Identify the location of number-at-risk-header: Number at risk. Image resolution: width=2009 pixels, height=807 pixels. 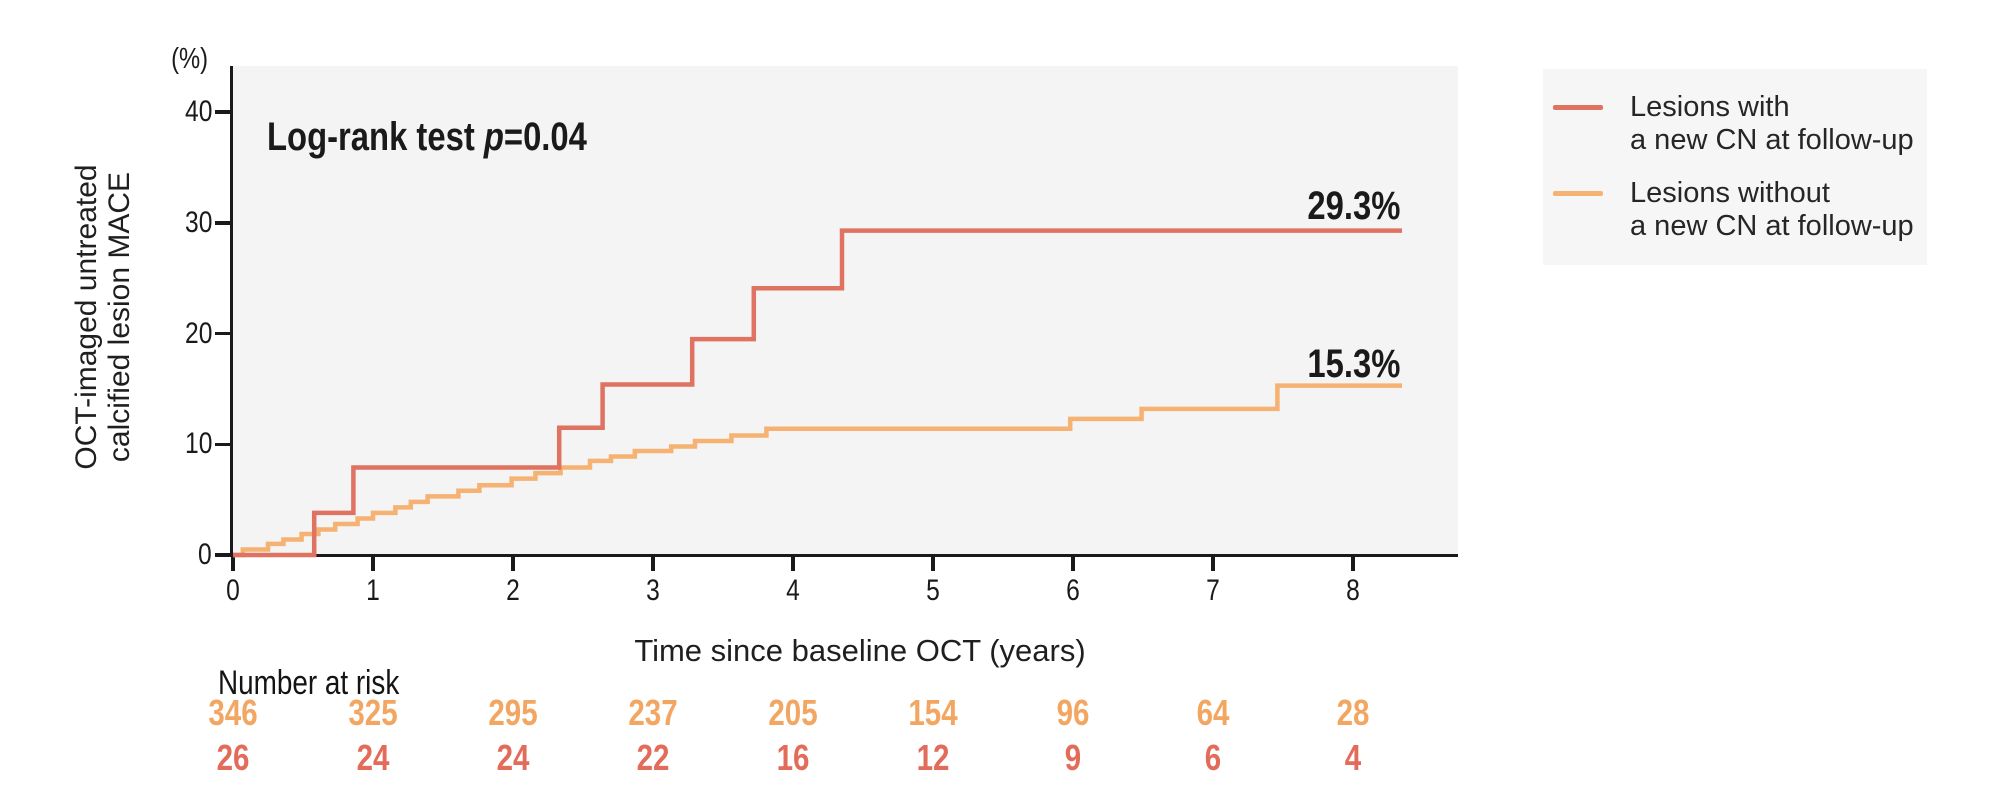
(309, 683).